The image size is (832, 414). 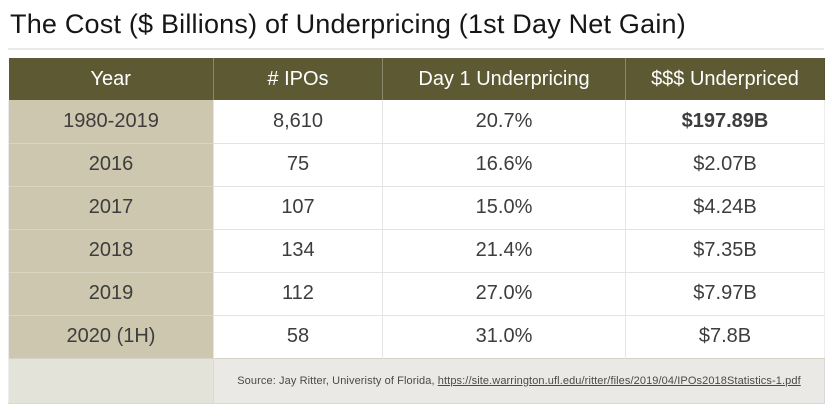 I want to click on table-row: 2016 75 16.6% $2.07B, so click(x=416, y=164).